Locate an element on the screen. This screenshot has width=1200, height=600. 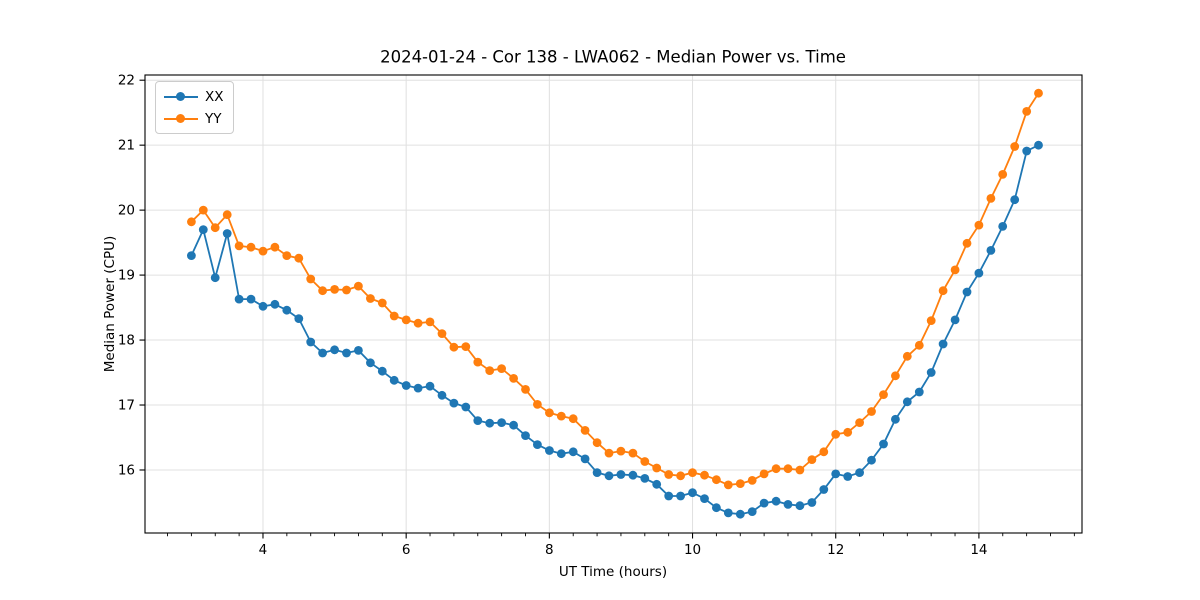
legend-item-yy: YY is located at coordinates (194, 118).